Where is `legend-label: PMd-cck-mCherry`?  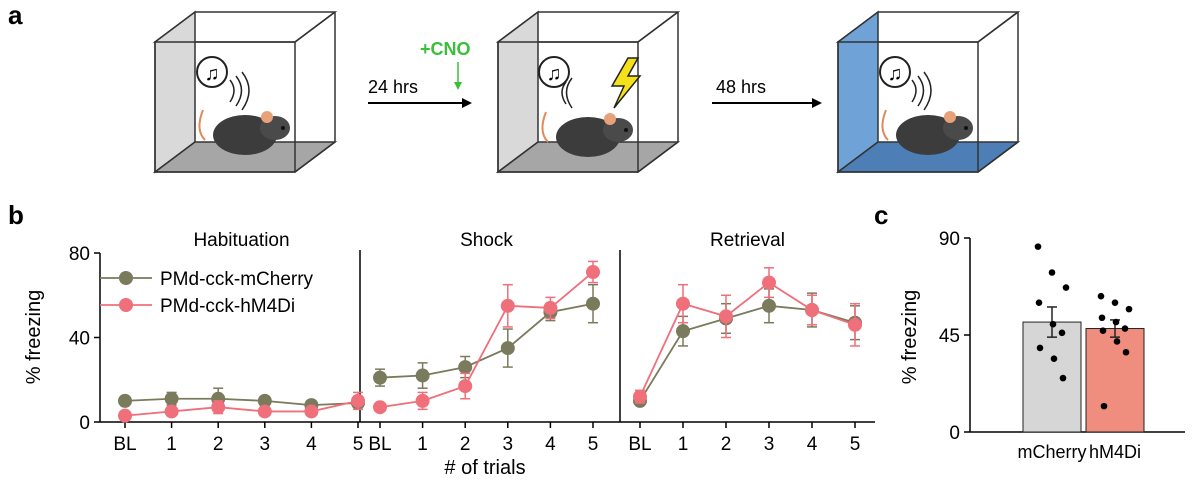
legend-label: PMd-cck-mCherry is located at coordinates (237, 279).